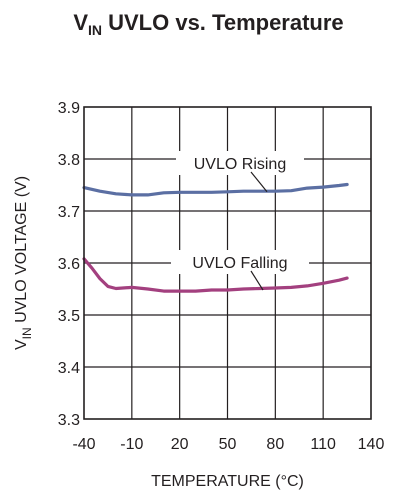  Describe the element at coordinates (21, 251) in the screenshot. I see `y-label-rest: UVLO VOLTAGE (V)` at that location.